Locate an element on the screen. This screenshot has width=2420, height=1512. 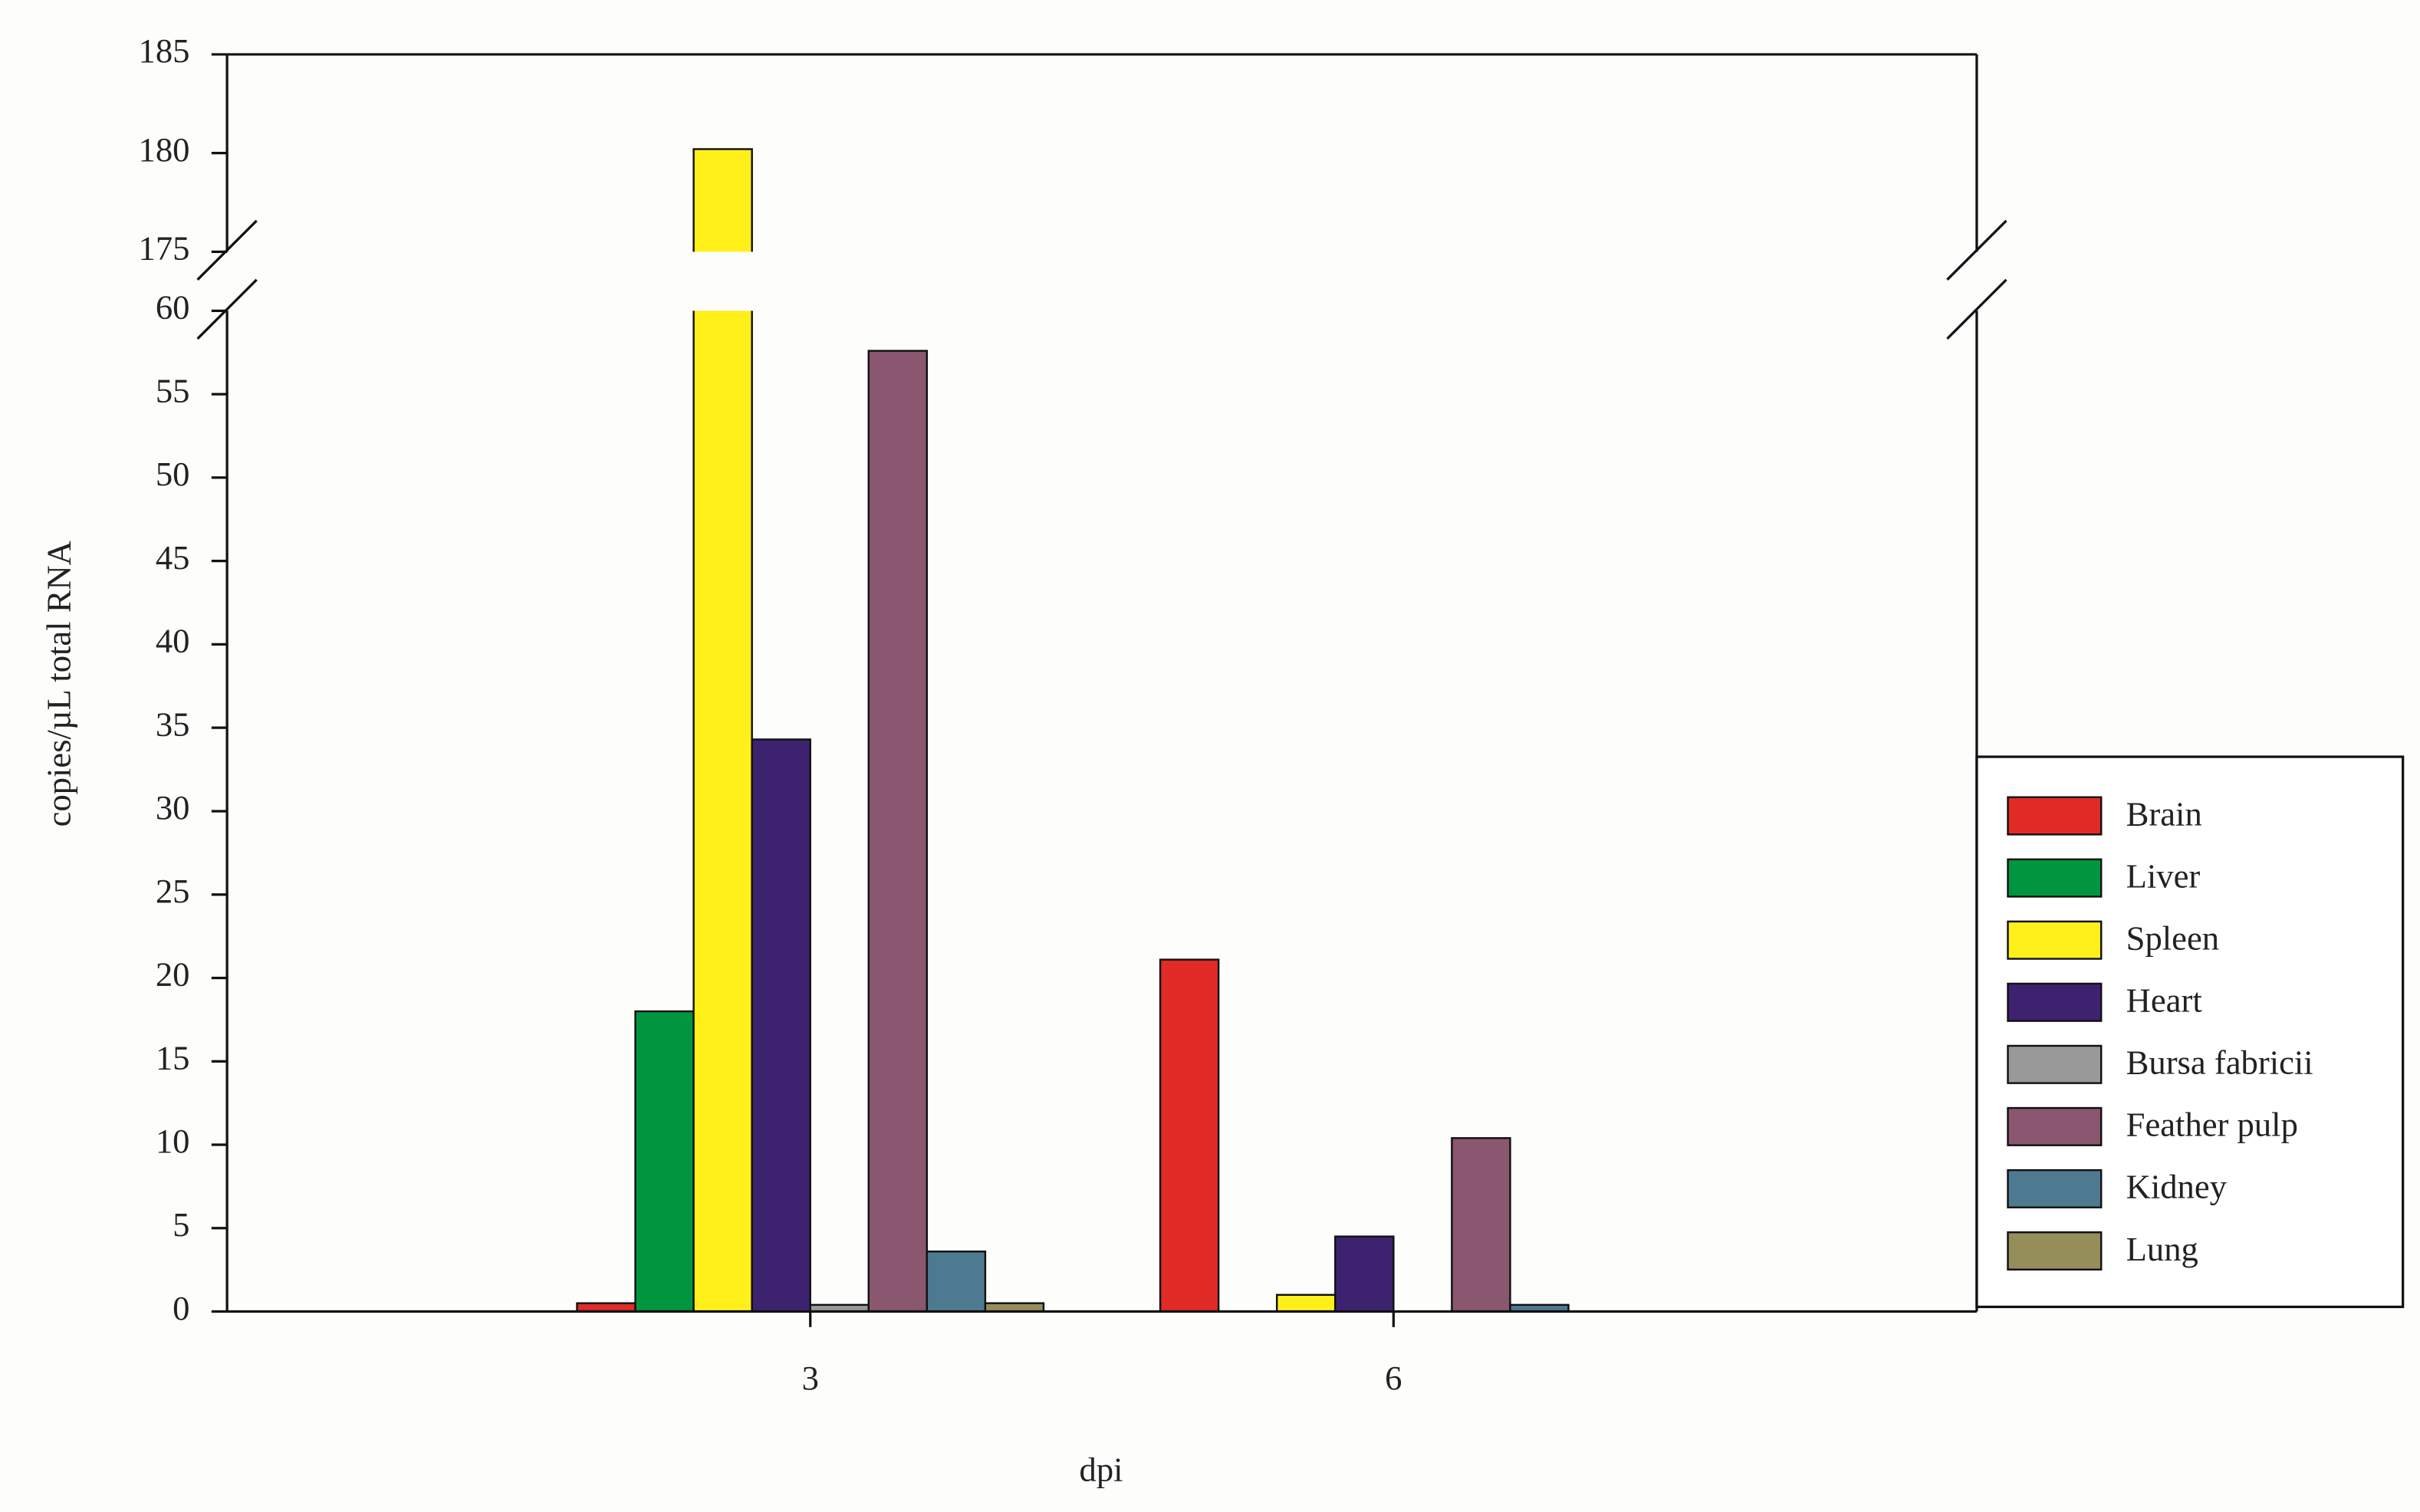
y-tick-label: 40 is located at coordinates (173, 641).